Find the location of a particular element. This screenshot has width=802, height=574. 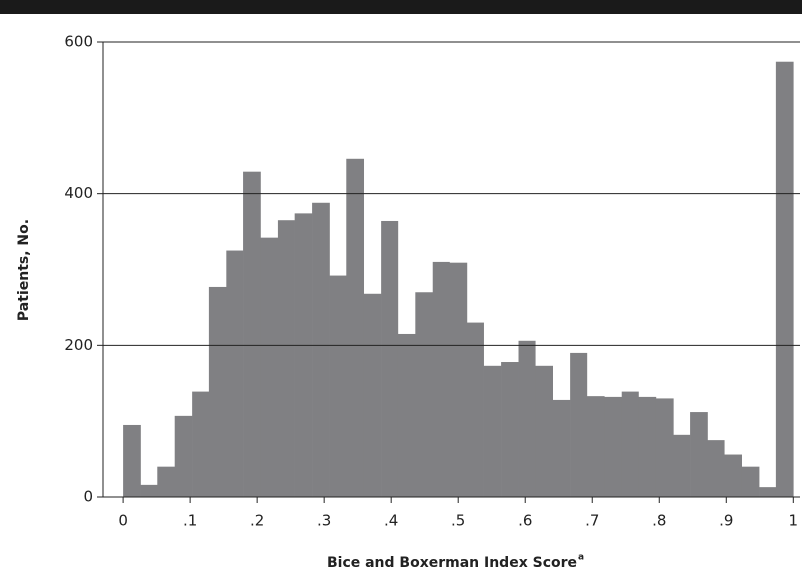

x-tick-label: .5 is located at coordinates (458, 521).